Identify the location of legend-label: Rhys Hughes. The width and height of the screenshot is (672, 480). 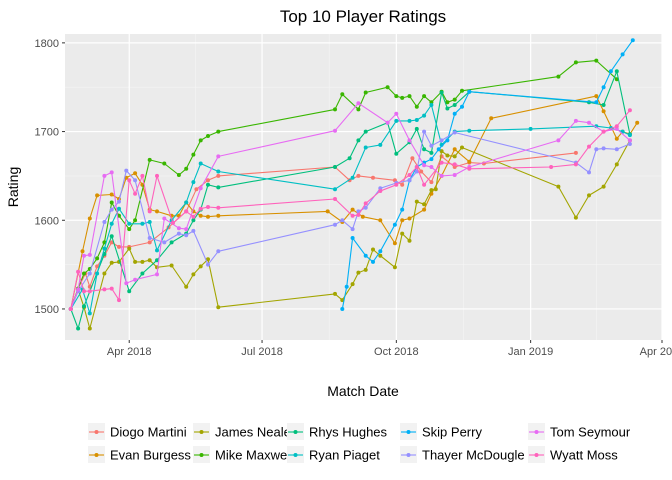
(348, 432).